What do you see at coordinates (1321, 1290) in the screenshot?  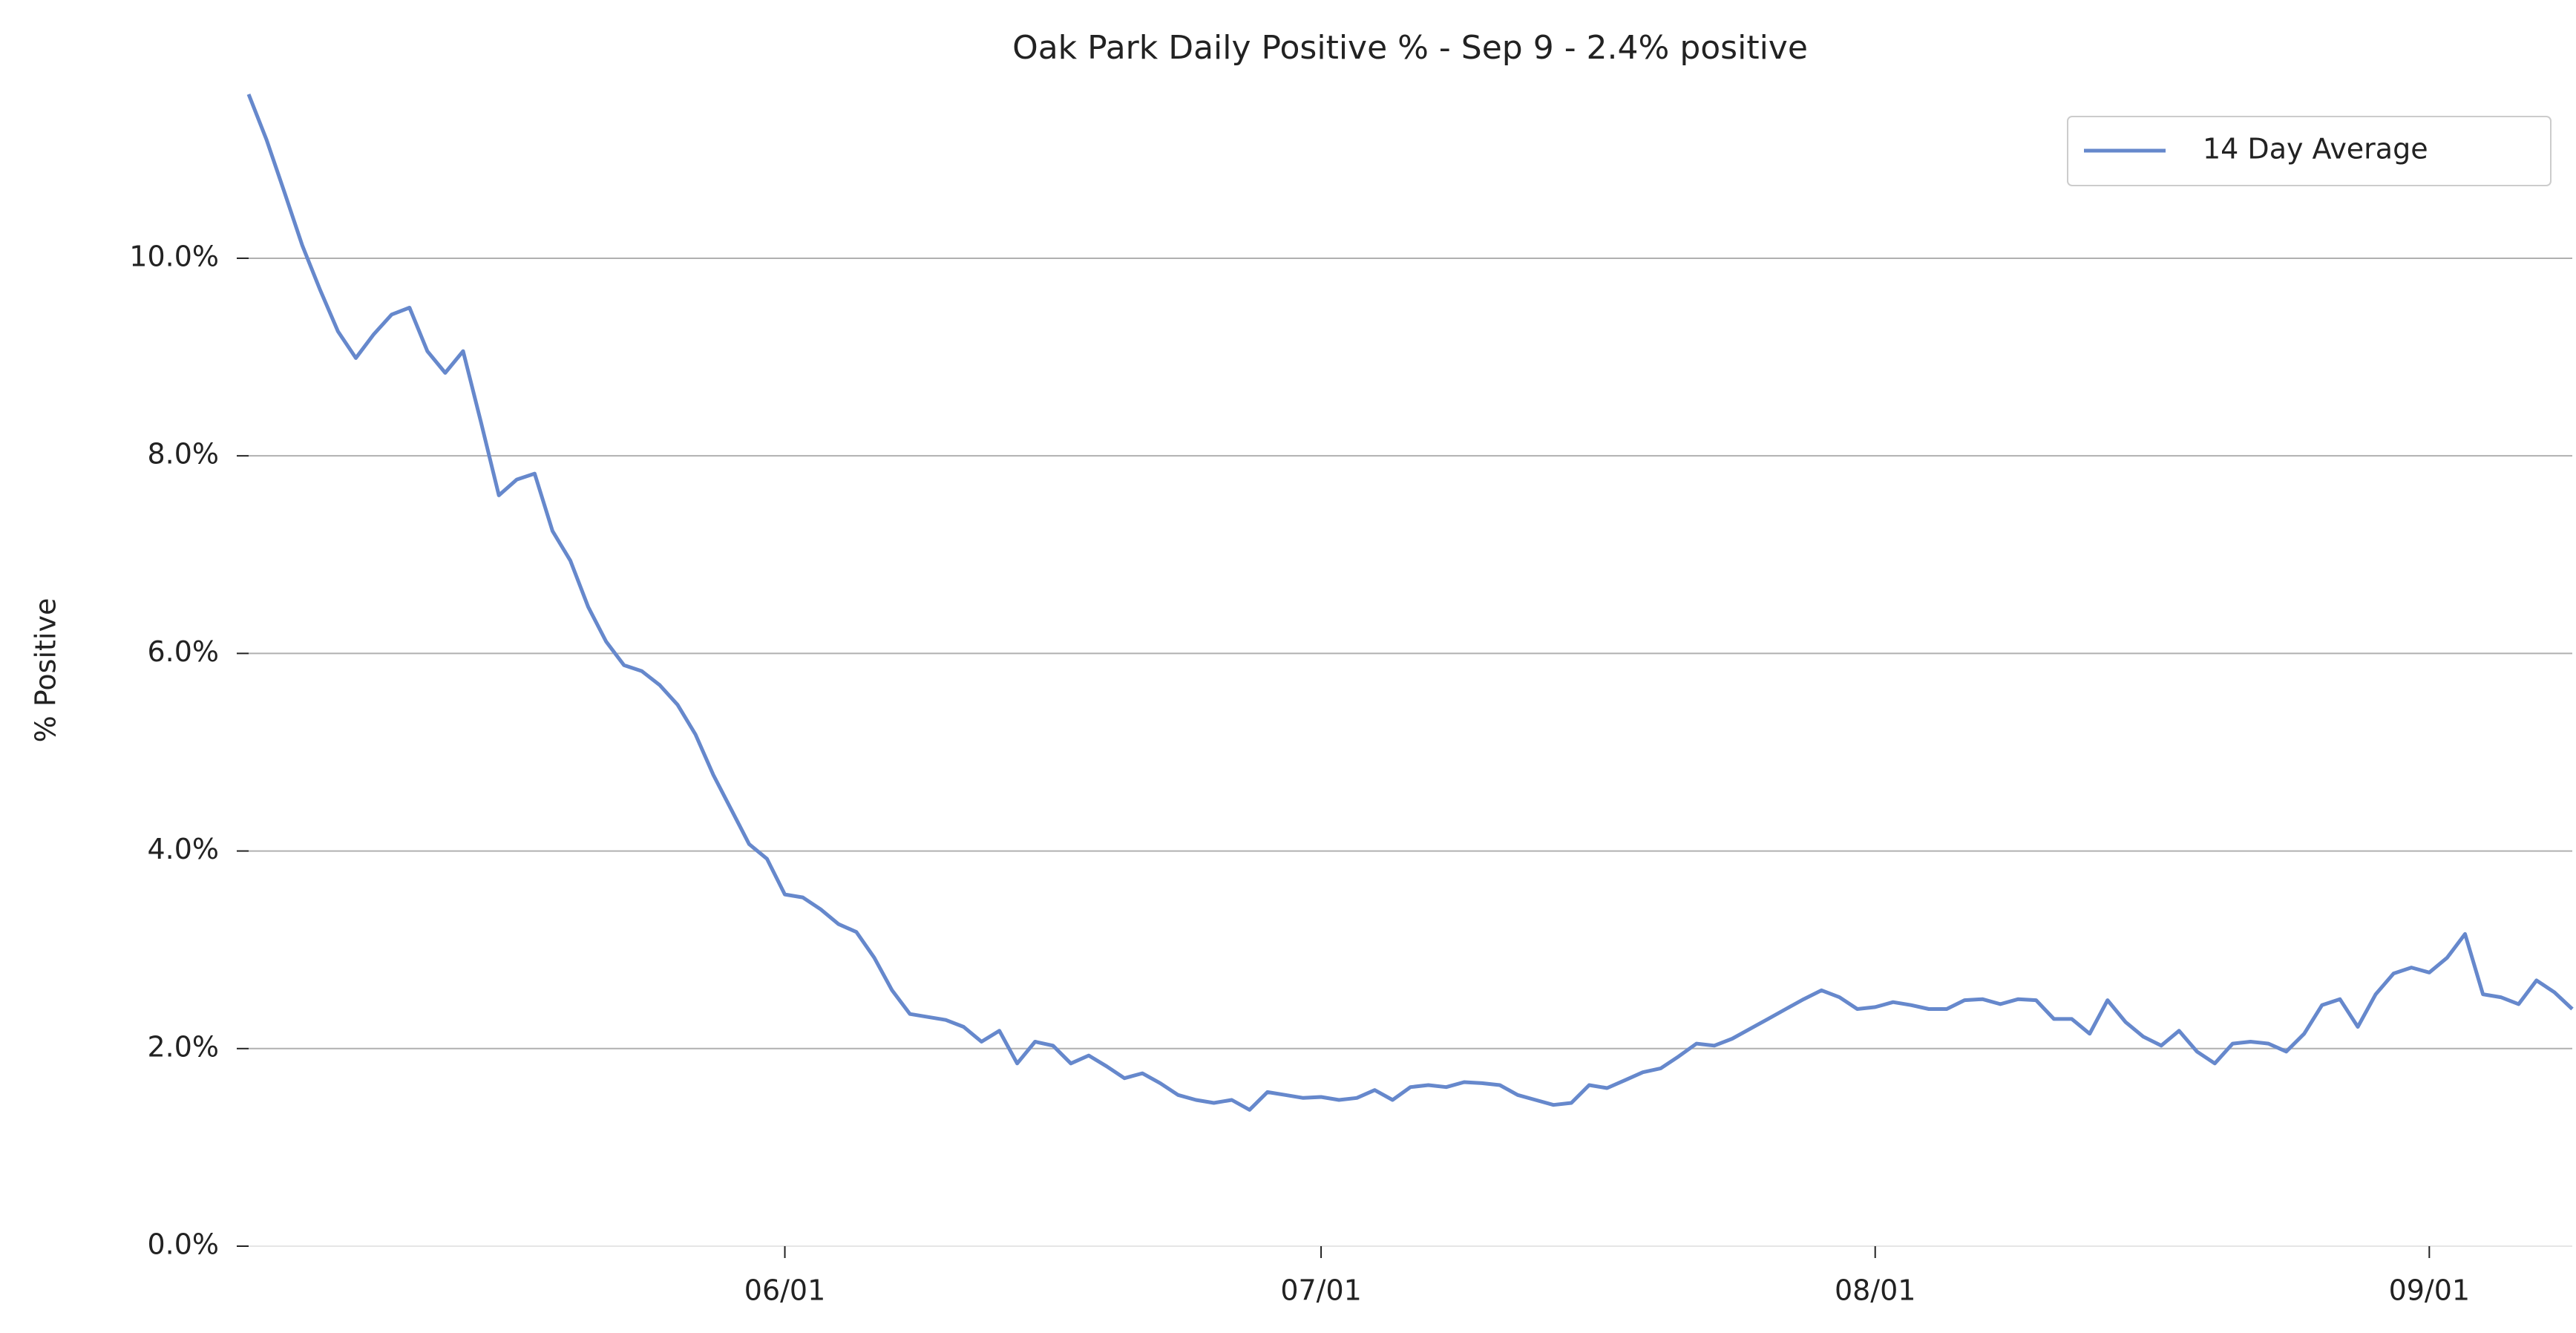 I see `x-tick-label: 07/01` at bounding box center [1321, 1290].